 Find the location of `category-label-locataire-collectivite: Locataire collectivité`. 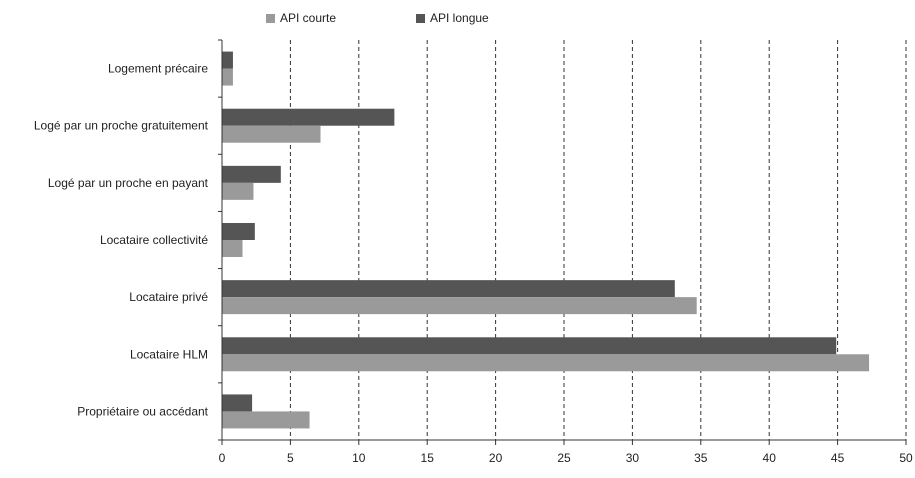

category-label-locataire-collectivite: Locataire collectivité is located at coordinates (154, 240).